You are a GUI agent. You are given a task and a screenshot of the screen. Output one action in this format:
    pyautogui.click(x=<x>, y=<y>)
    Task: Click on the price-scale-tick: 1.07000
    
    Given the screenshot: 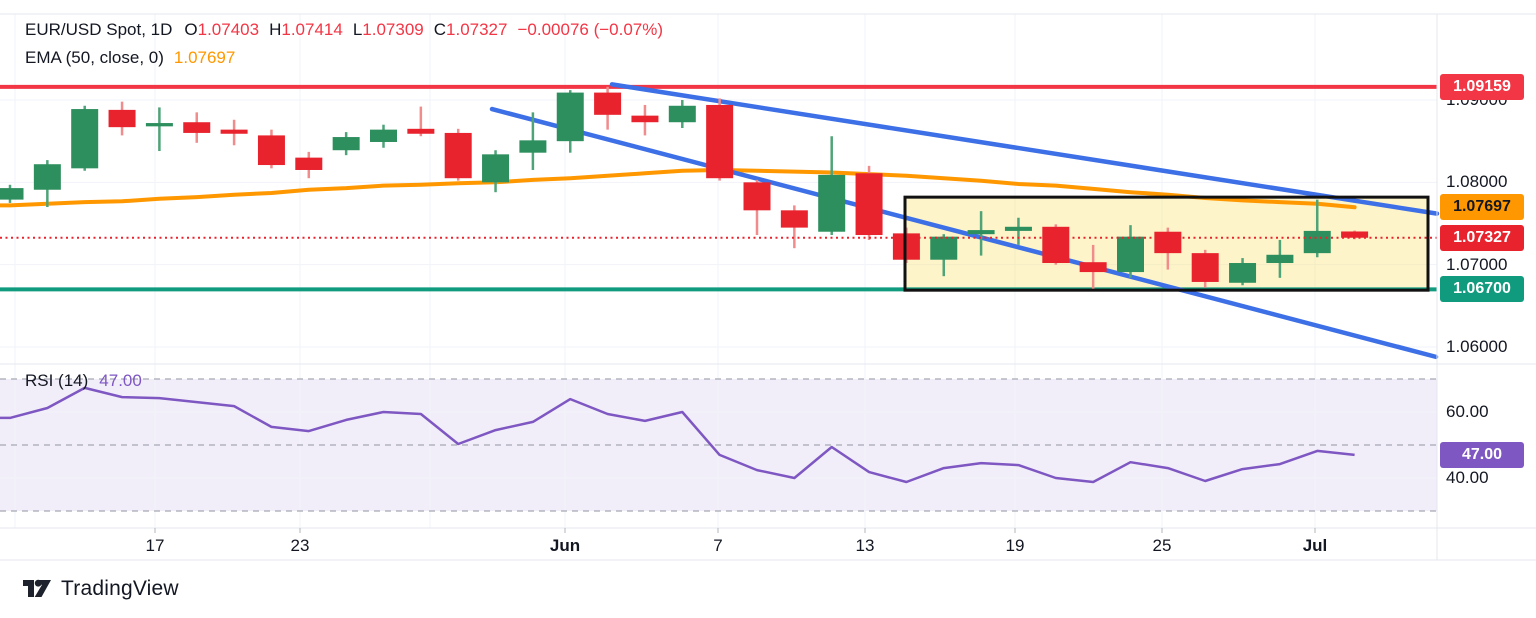 What is the action you would take?
    pyautogui.click(x=1477, y=264)
    